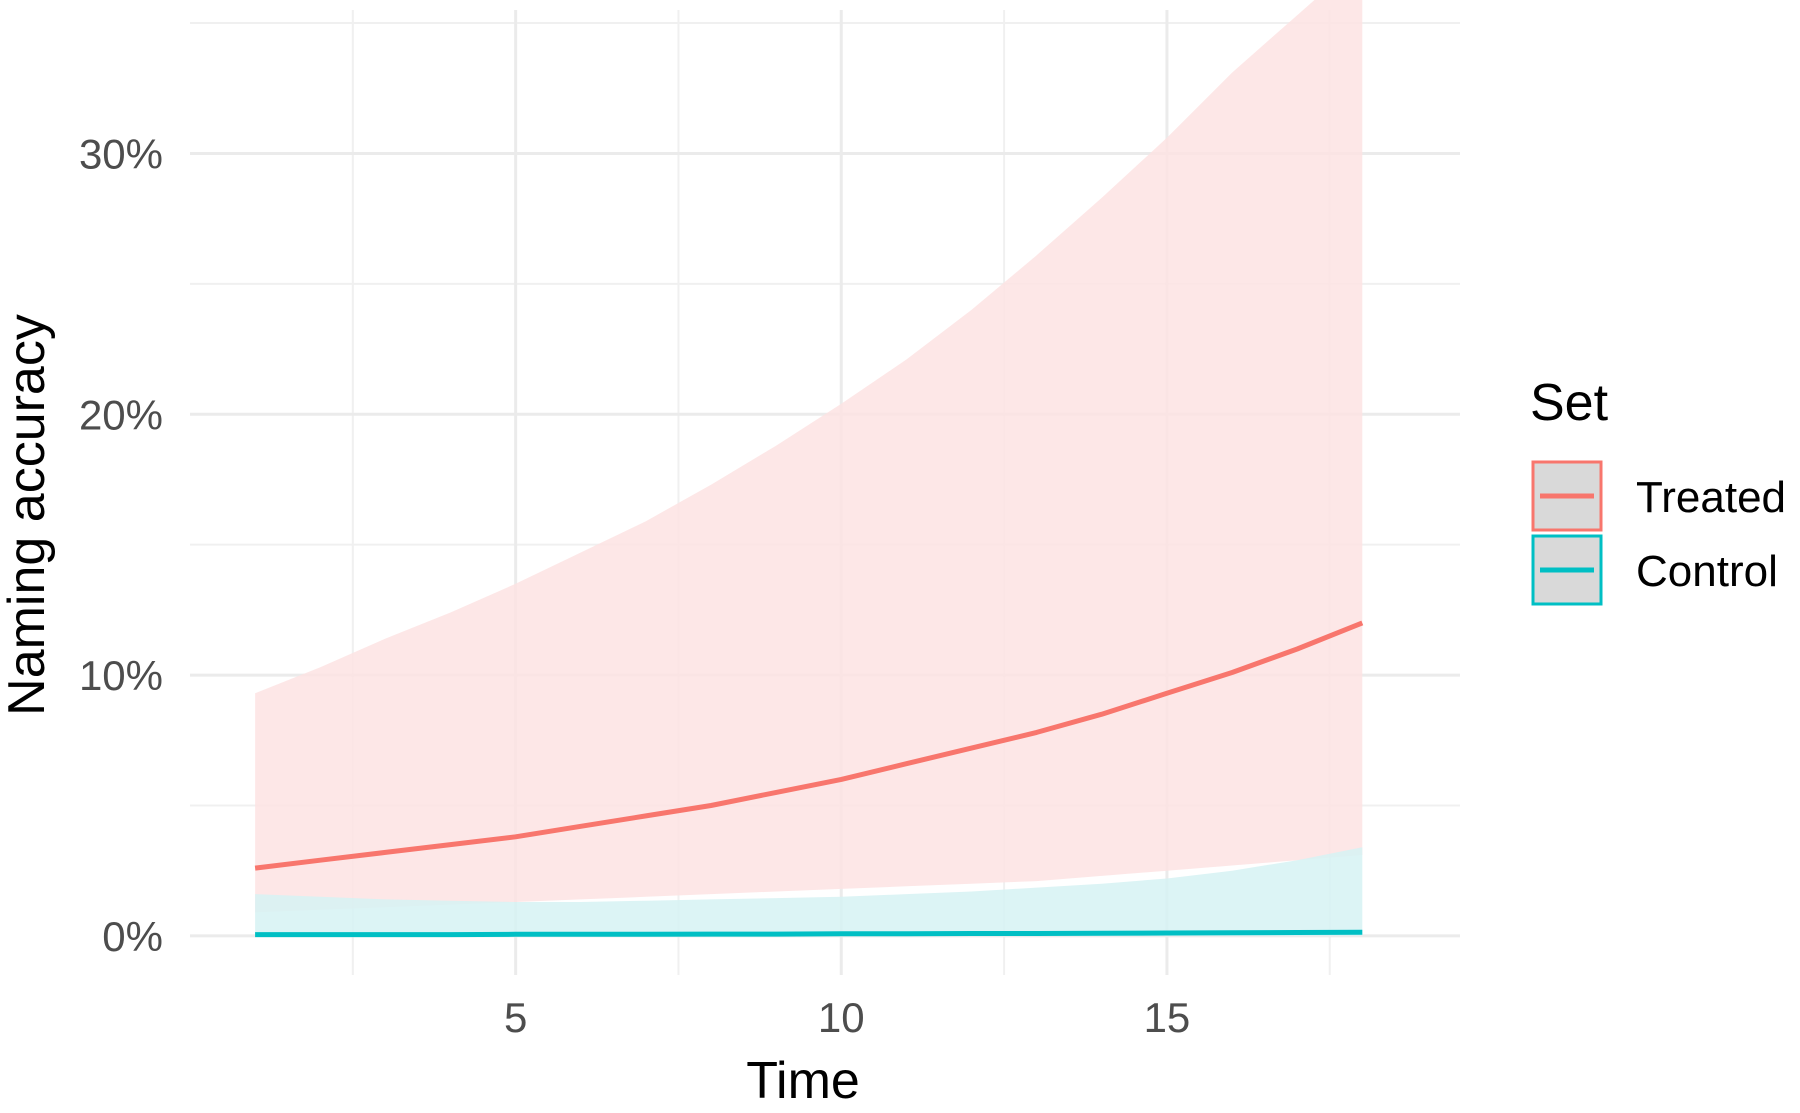 Image resolution: width=1800 pixels, height=1113 pixels. Describe the element at coordinates (1707, 571) in the screenshot. I see `legend-label-control: Control` at that location.